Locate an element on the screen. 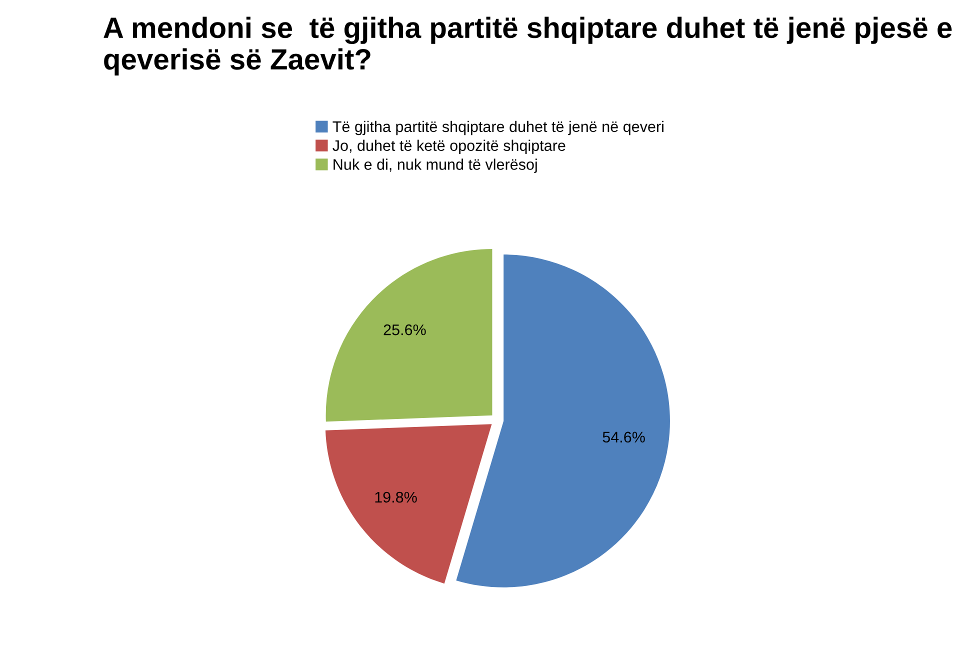 The image size is (980, 669). data-label: 19.8% is located at coordinates (396, 497).